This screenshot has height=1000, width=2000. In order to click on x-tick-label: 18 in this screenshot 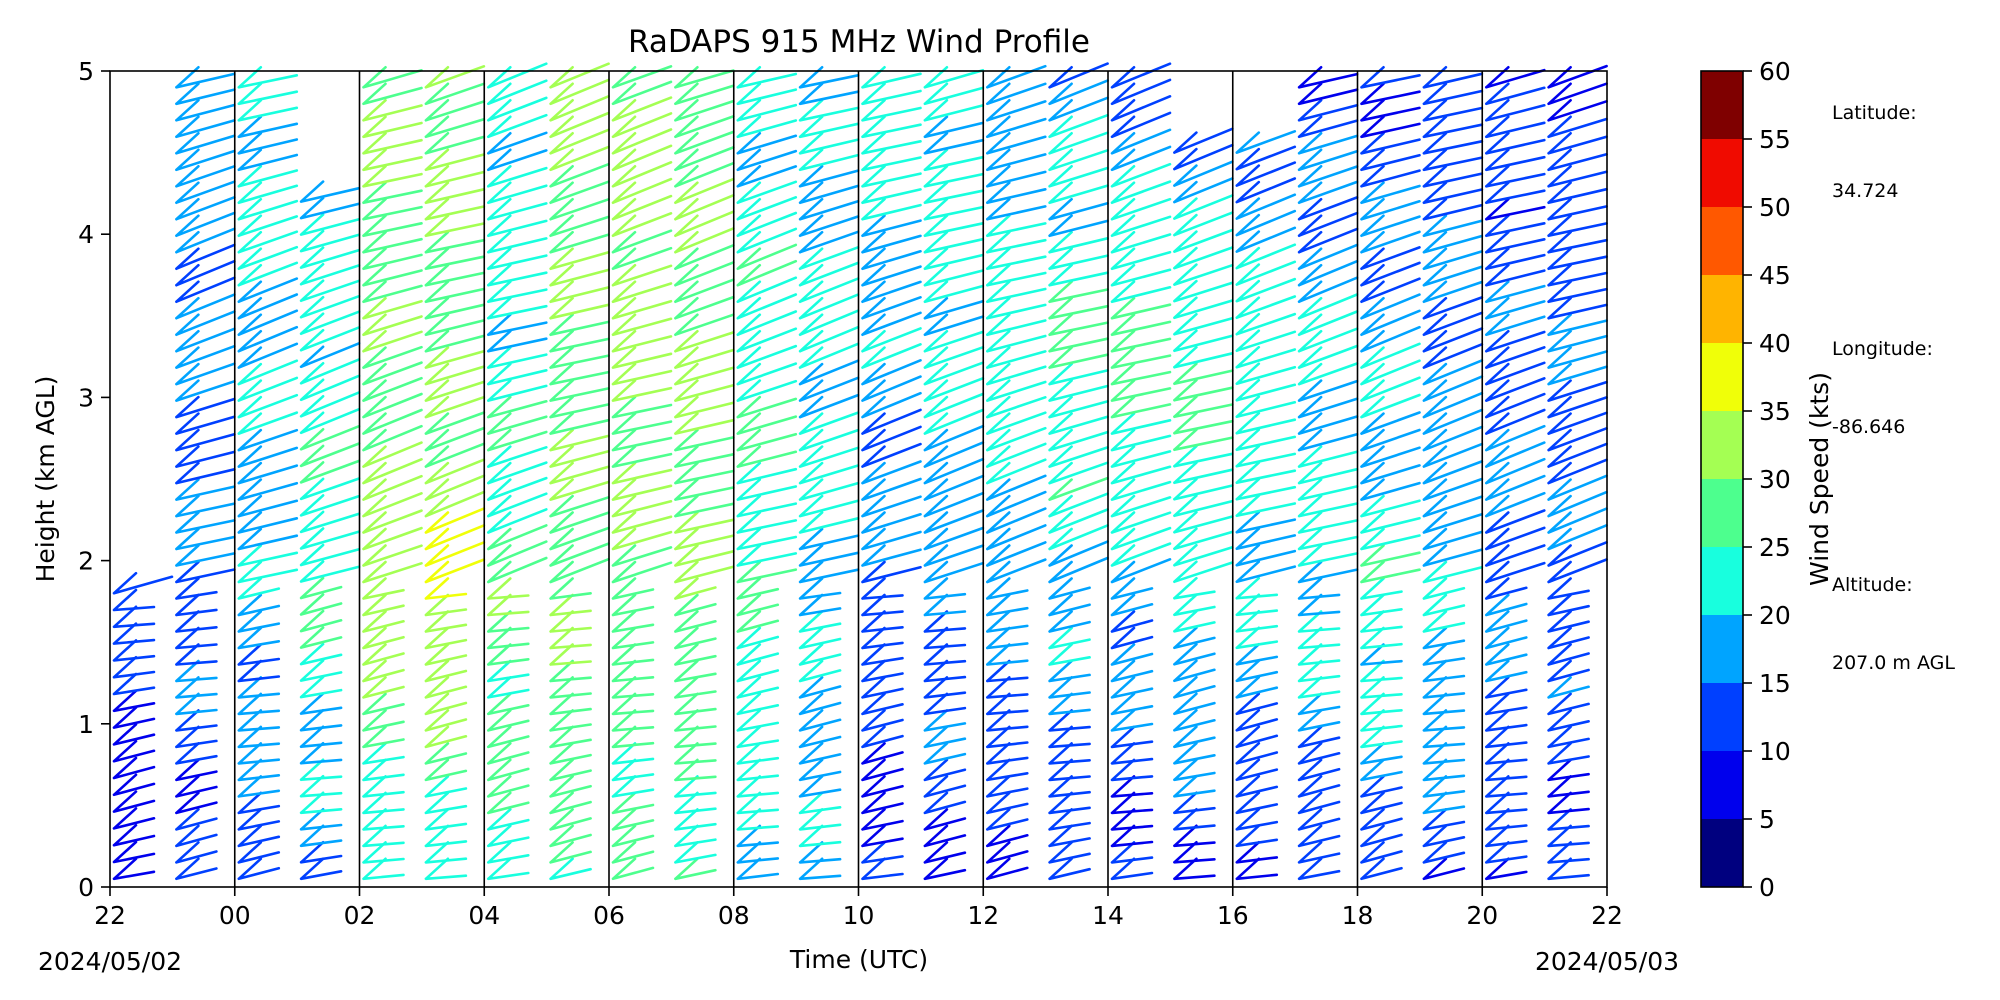, I will do `click(1358, 915)`.